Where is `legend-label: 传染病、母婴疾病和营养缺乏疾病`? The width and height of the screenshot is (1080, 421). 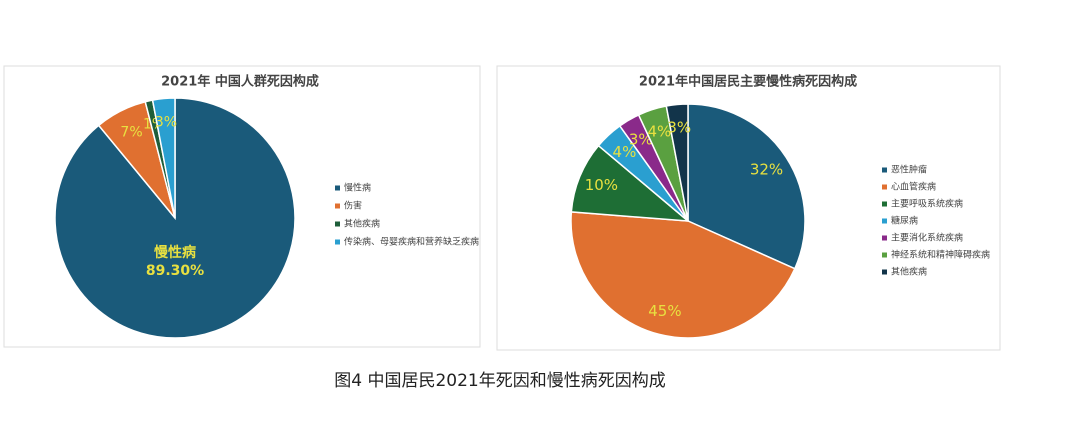
legend-label: 传染病、母婴疾病和营养缺乏疾病 is located at coordinates (411, 242).